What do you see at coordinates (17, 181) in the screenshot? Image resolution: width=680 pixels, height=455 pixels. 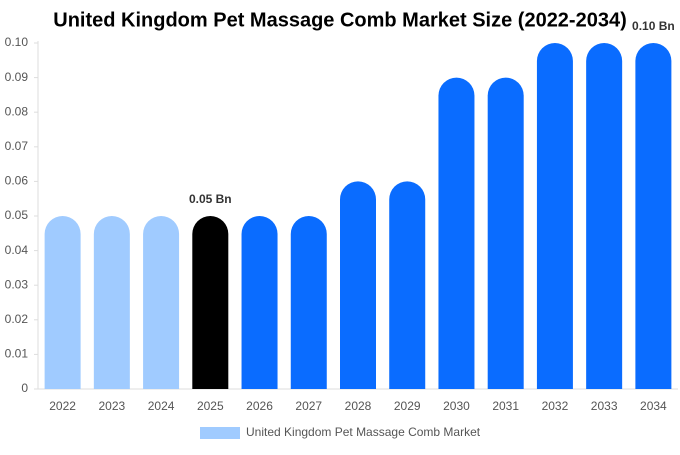 I see `y-tick-label: 0.06` at bounding box center [17, 181].